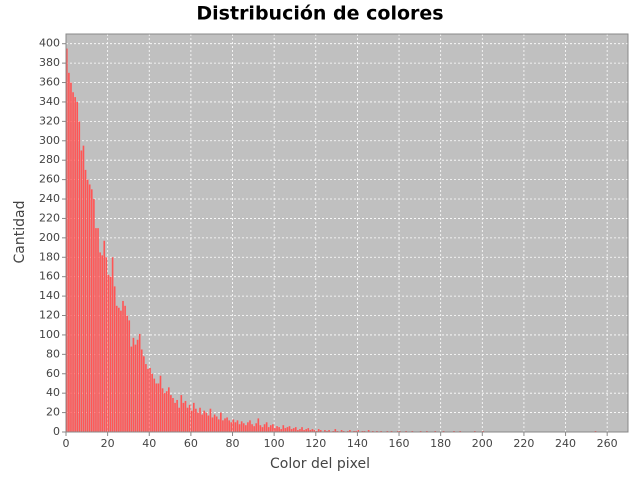 This screenshot has height=480, width=640. I want to click on y-tick-label: 160, so click(49, 276).